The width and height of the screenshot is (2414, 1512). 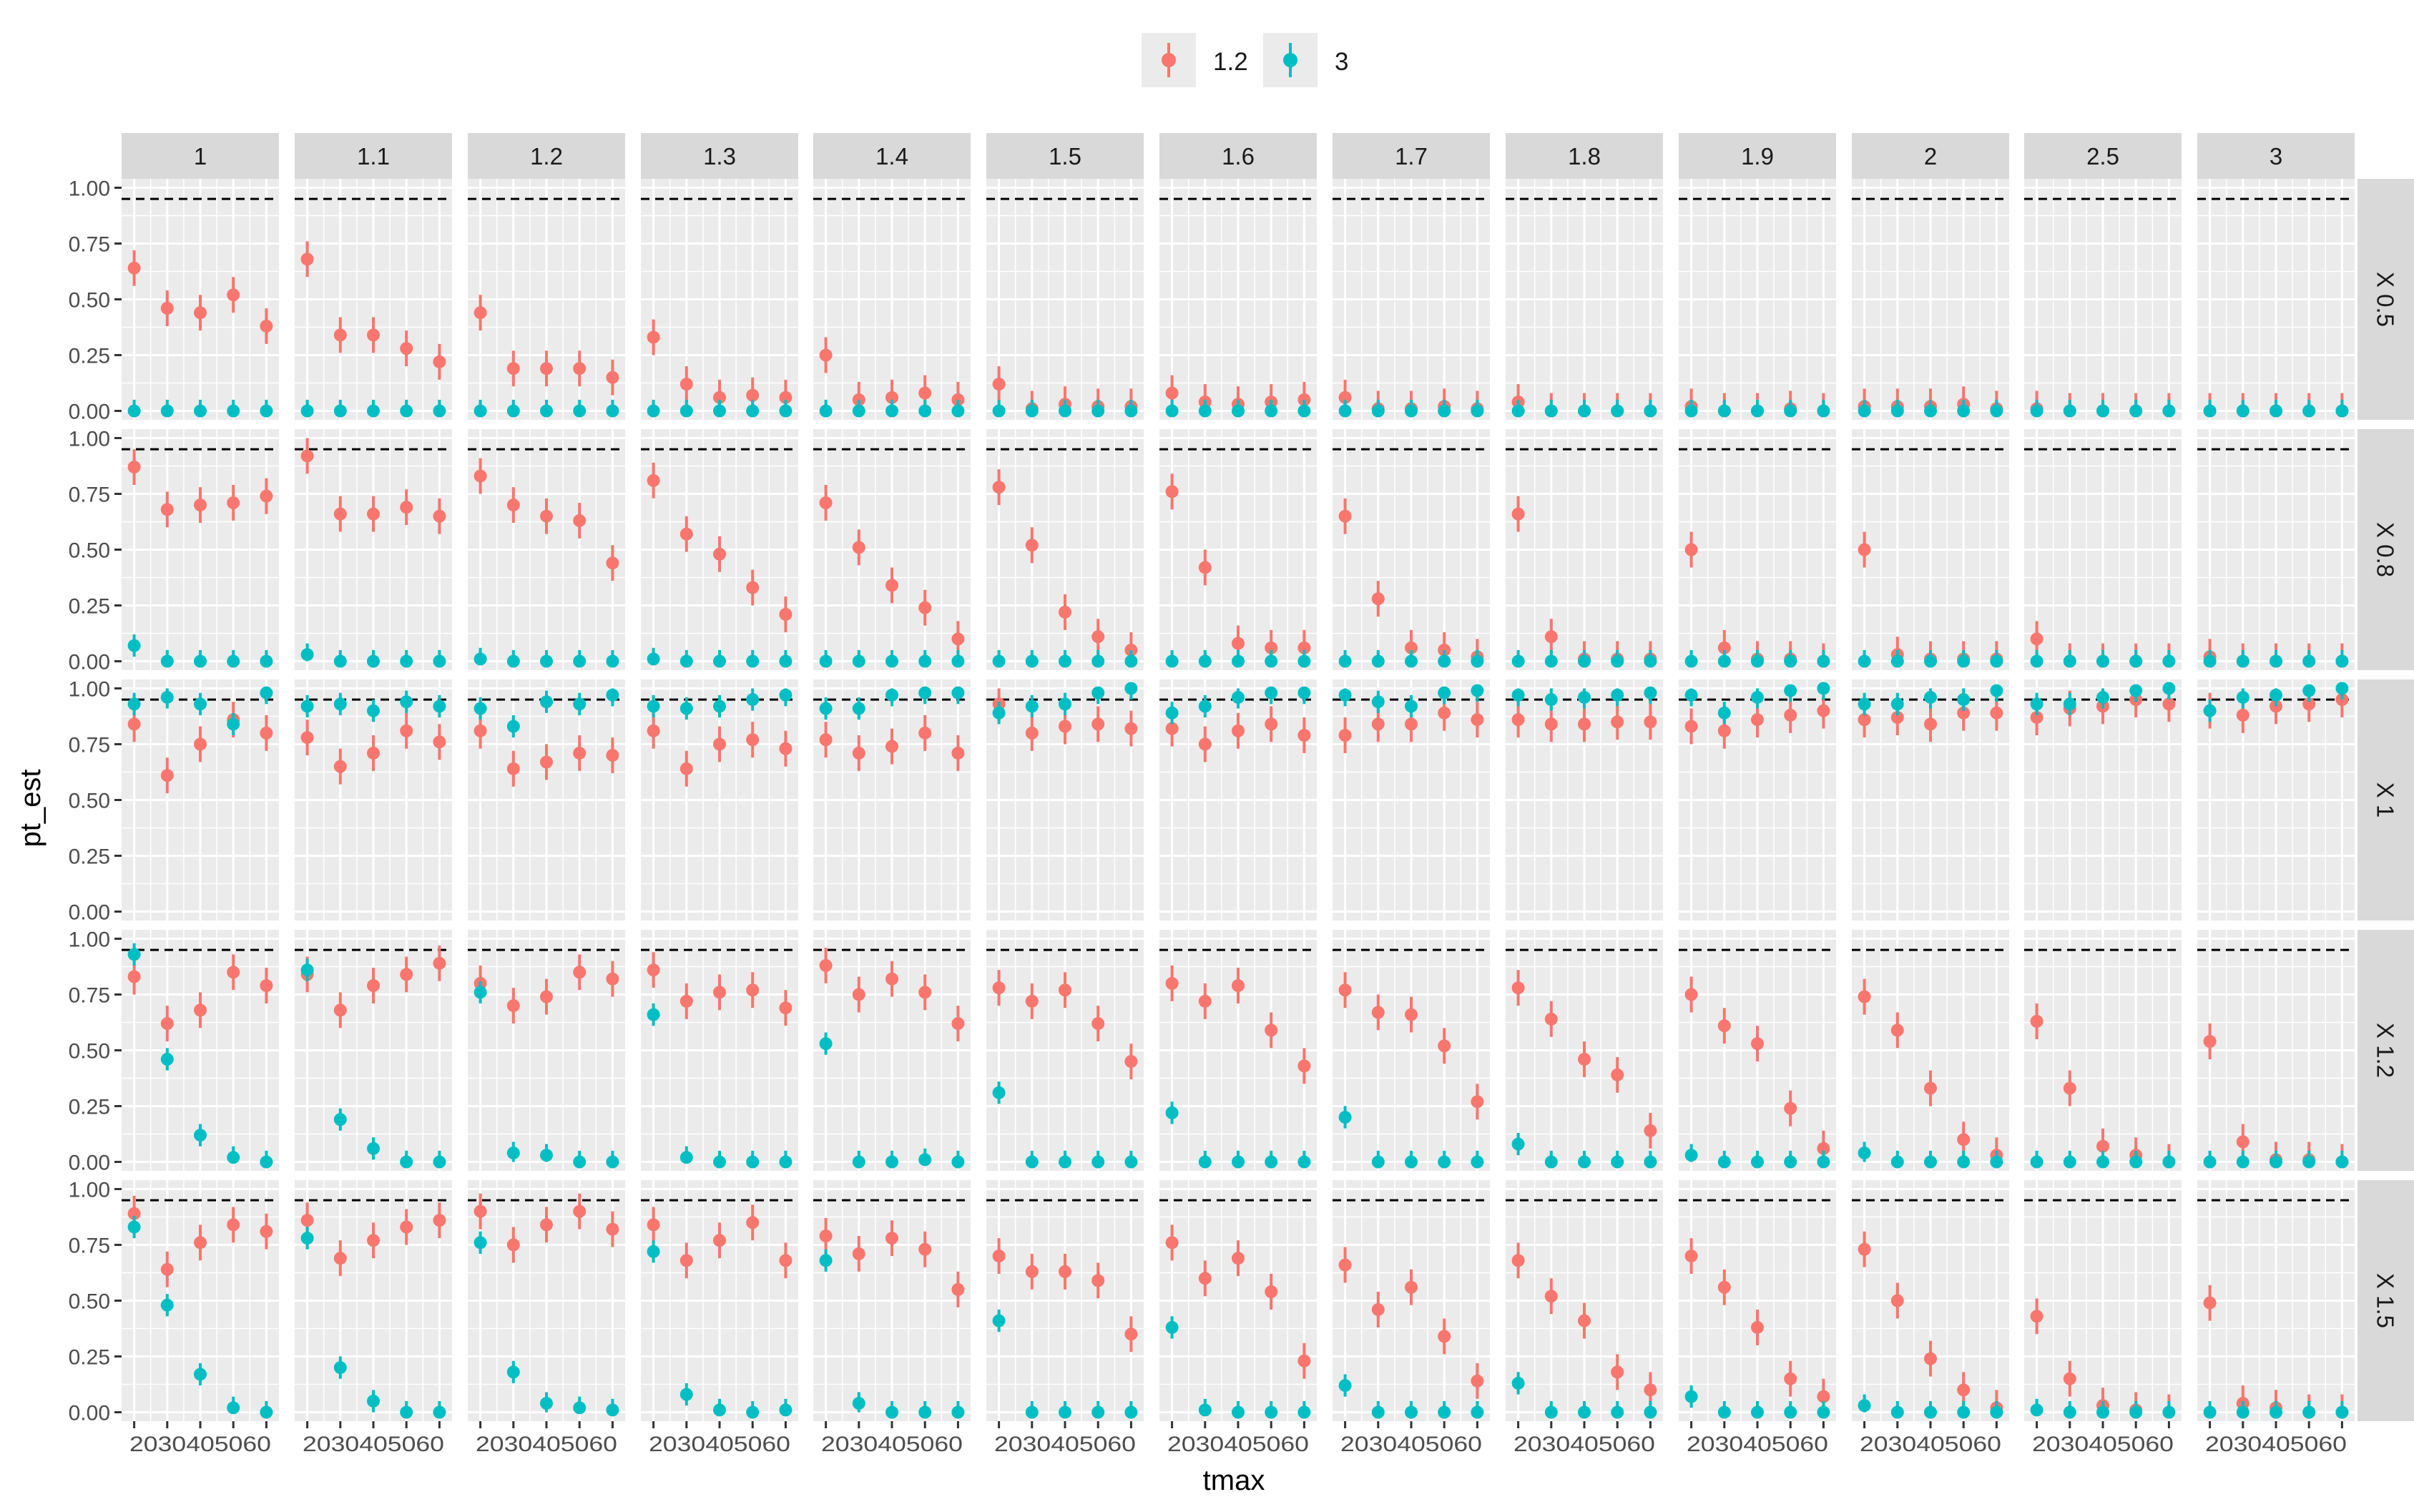 I want to click on column-strip: 2.5, so click(x=2103, y=156).